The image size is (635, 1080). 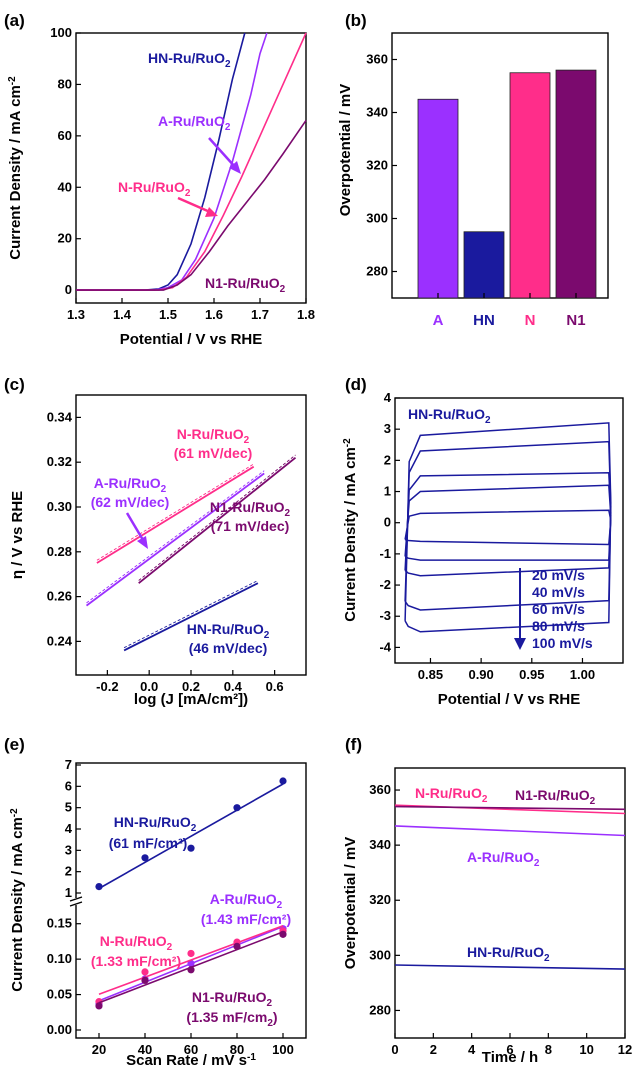 I want to click on panel-d-scan-arrow, so click(x=520, y=609).